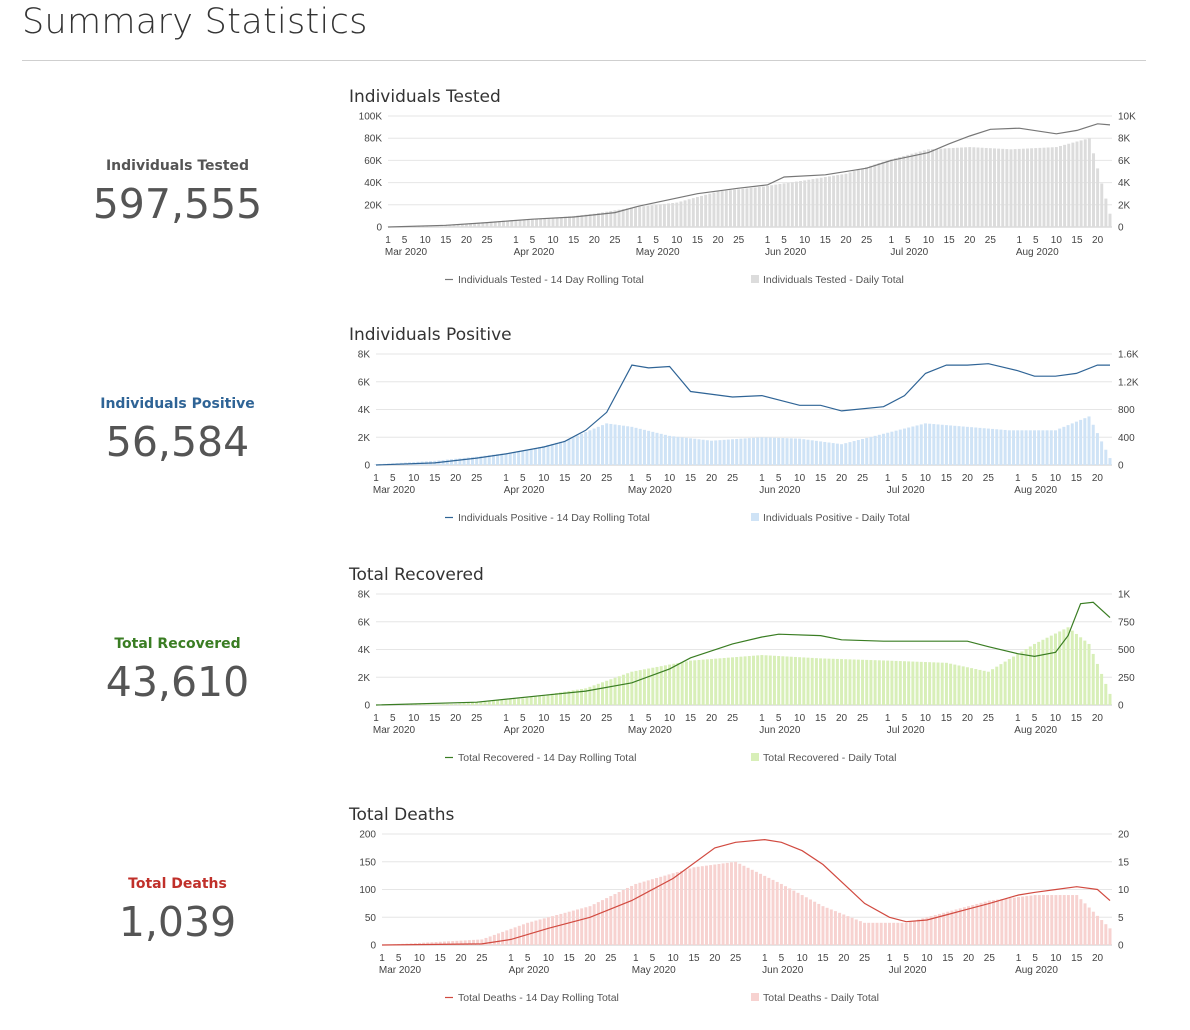  Describe the element at coordinates (1126, 678) in the screenshot. I see `y-tick-label-right: 250` at that location.